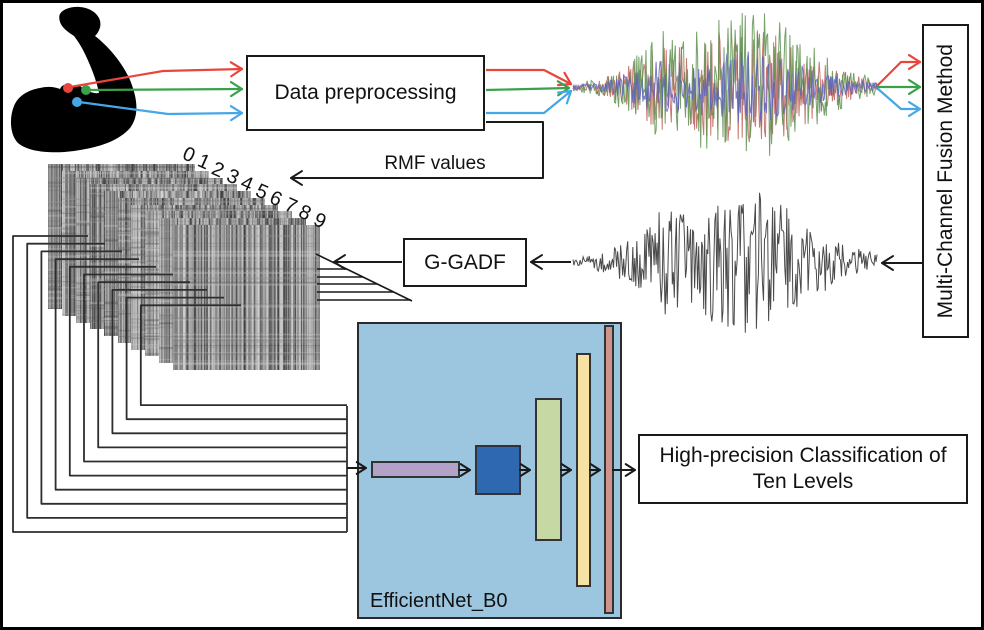 The width and height of the screenshot is (984, 630). I want to click on data-preprocessing-box: Data preprocessing, so click(365, 93).